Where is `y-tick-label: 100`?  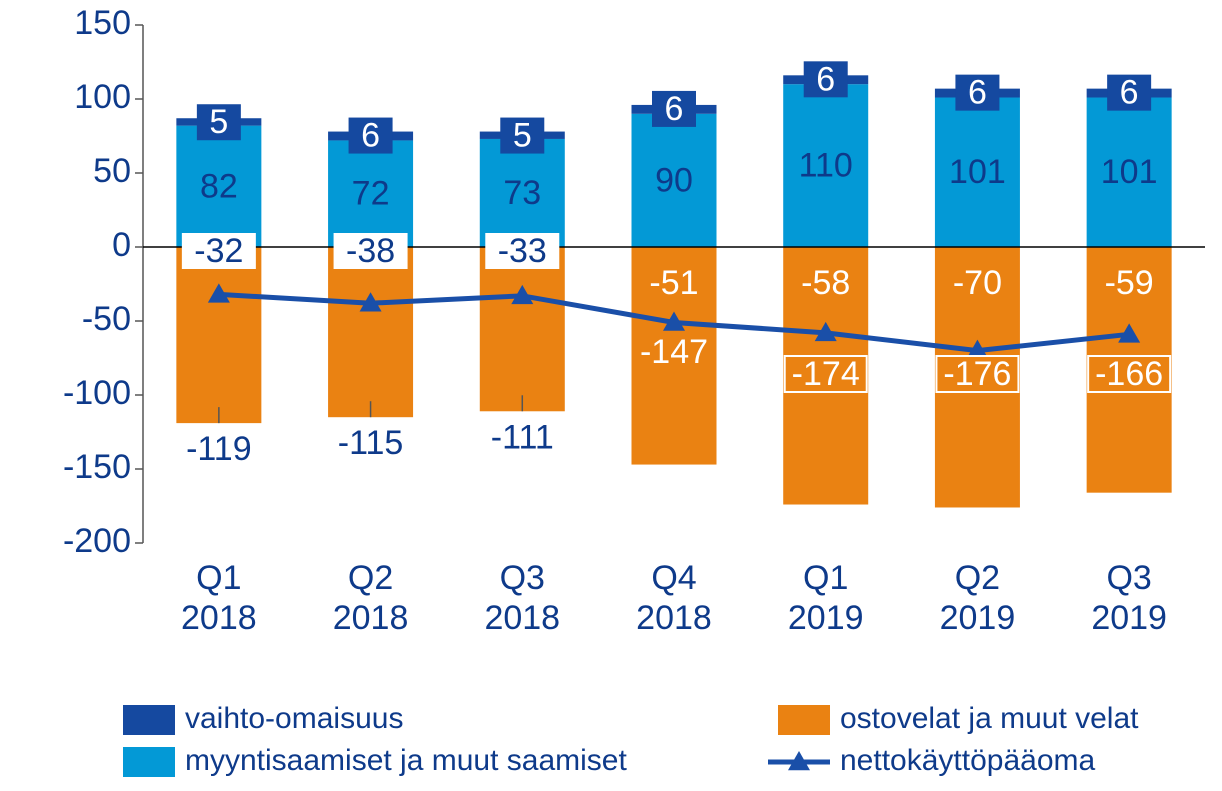
y-tick-label: 100 is located at coordinates (102, 97).